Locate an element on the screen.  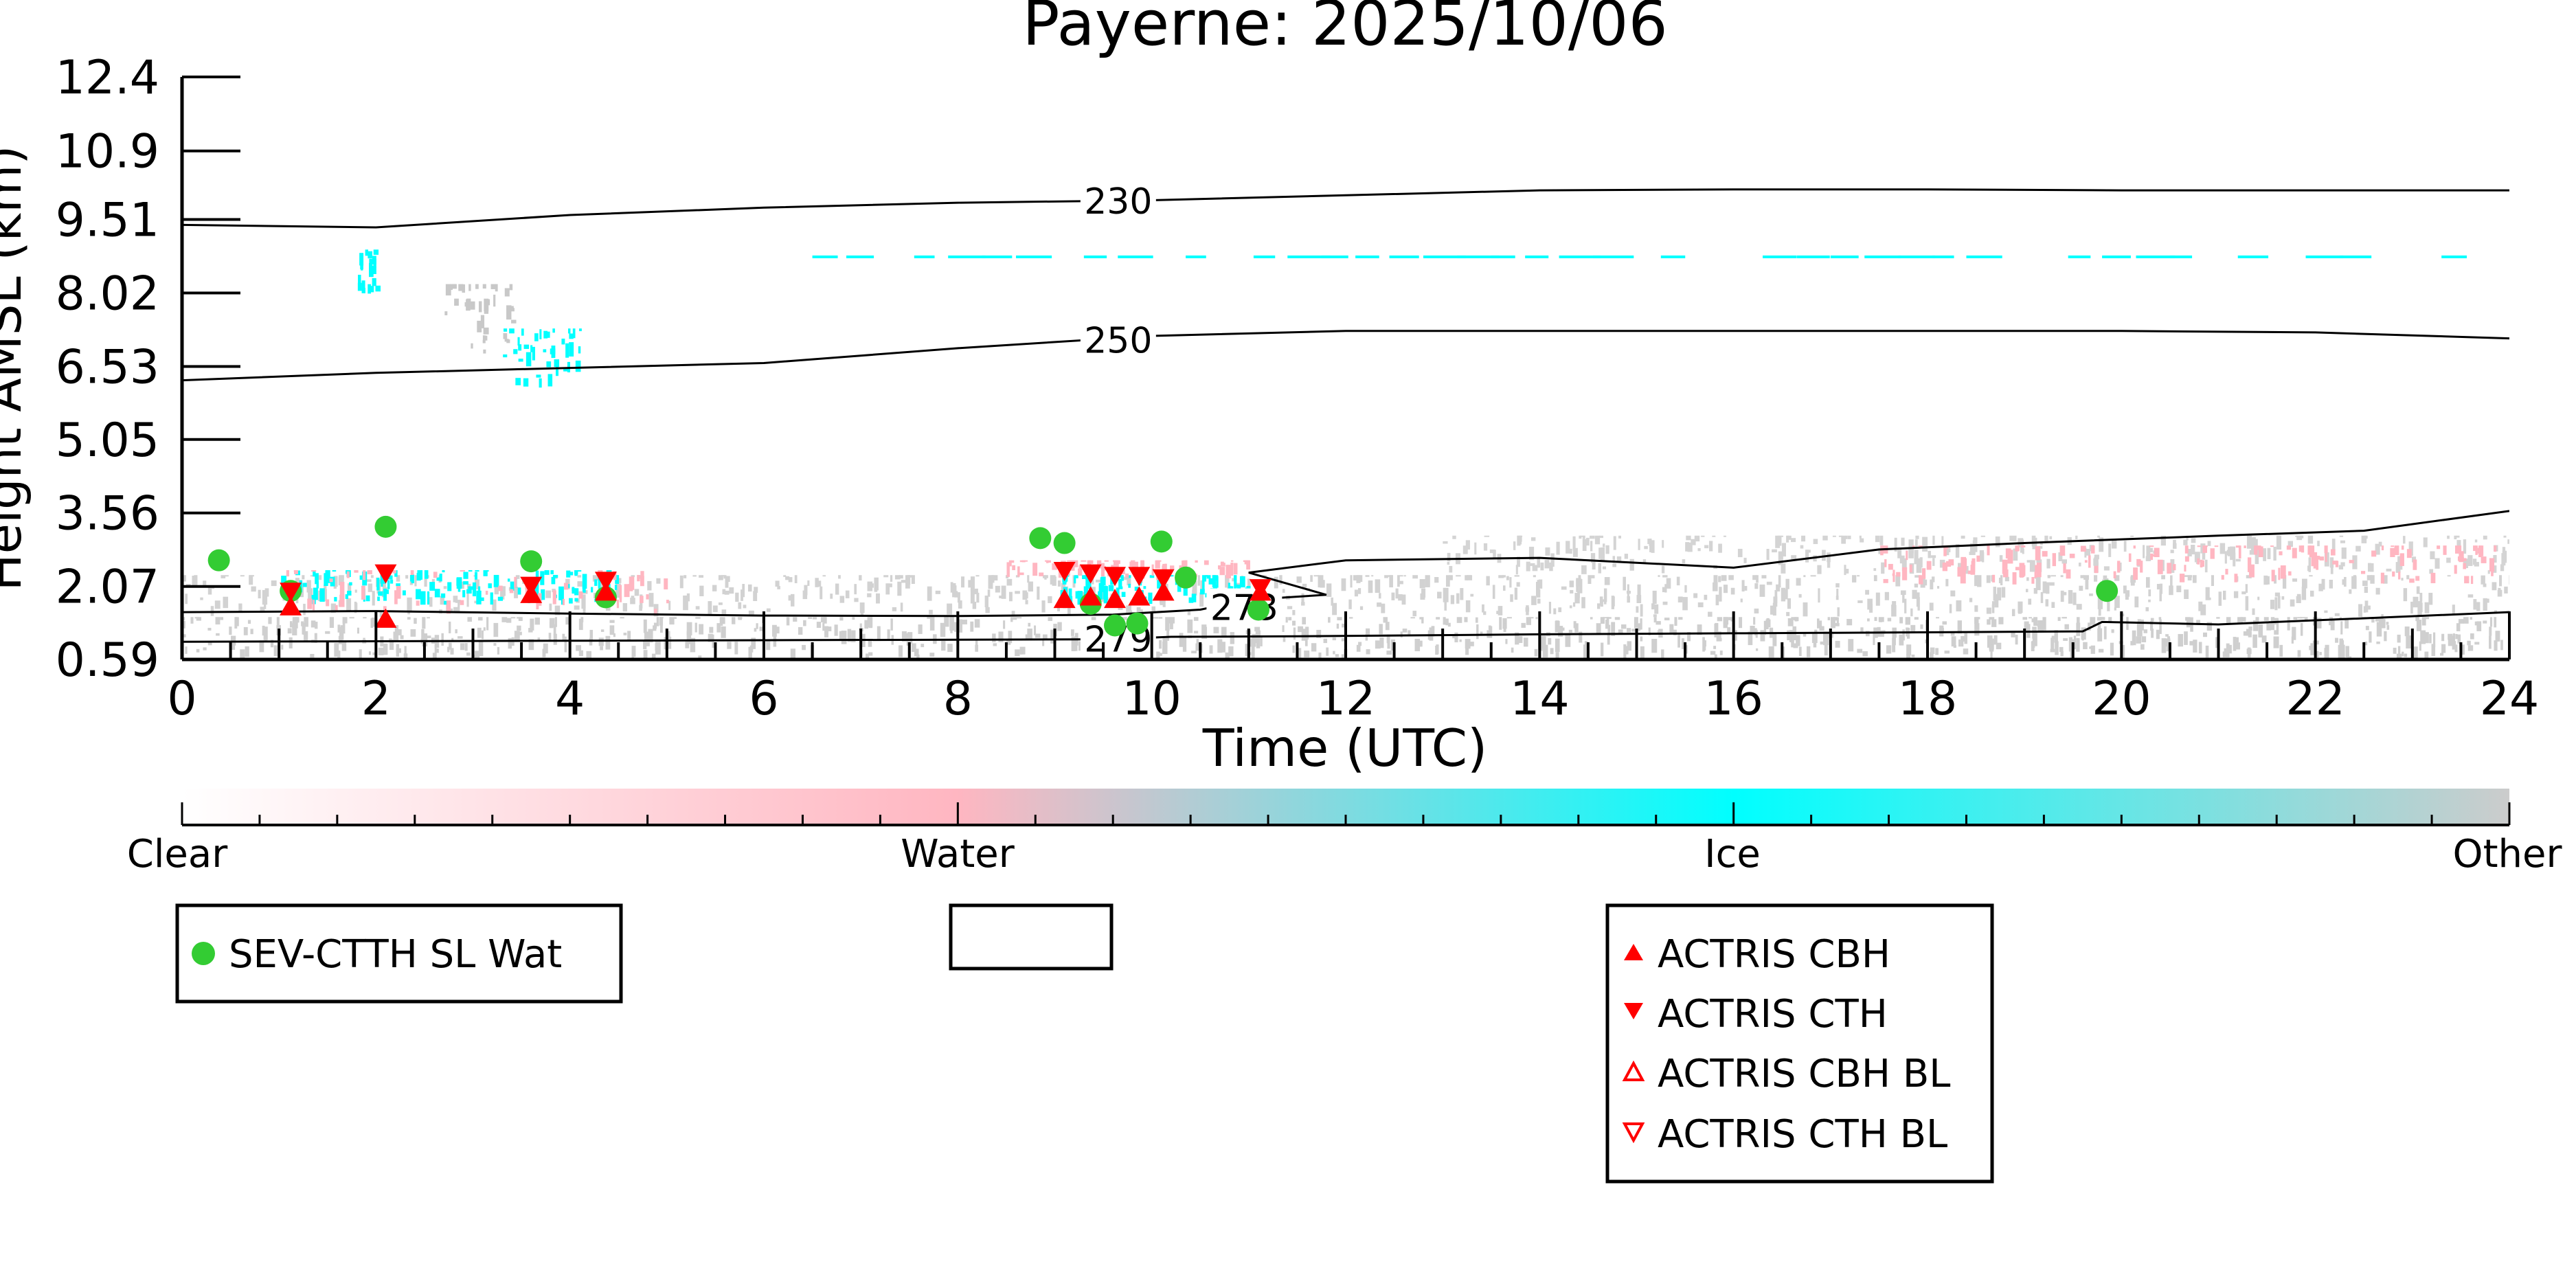
isotherm-label-bg is located at coordinates (1118, 201).